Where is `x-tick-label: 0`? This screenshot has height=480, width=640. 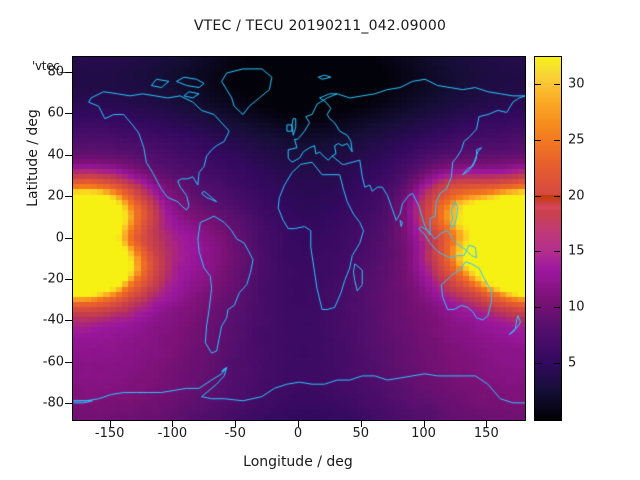
x-tick-label: 0 is located at coordinates (298, 433).